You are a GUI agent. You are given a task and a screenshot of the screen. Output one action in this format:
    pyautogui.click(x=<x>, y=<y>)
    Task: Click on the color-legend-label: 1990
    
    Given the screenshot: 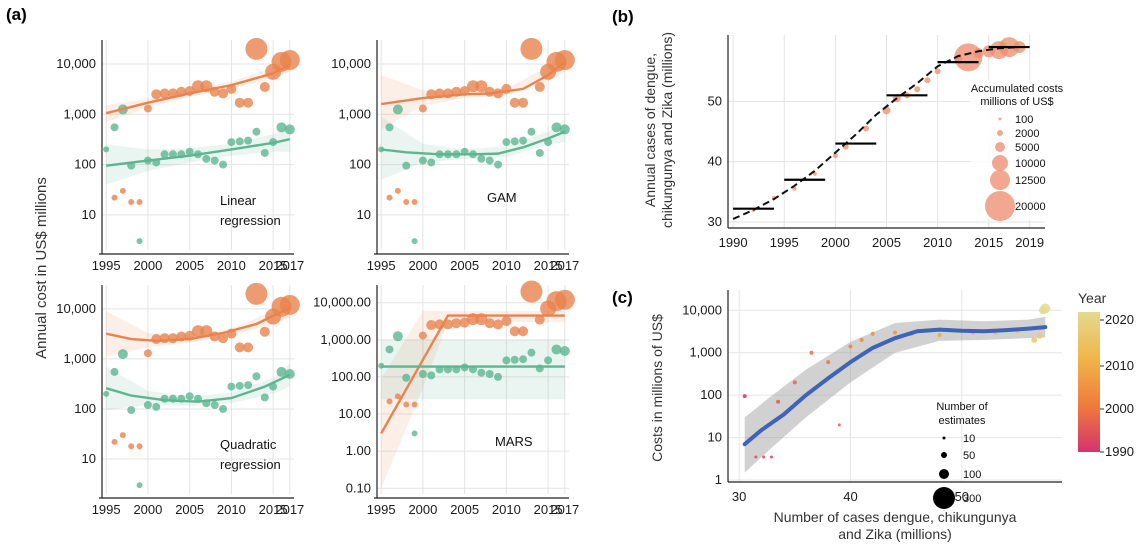 What is the action you would take?
    pyautogui.click(x=1119, y=451)
    